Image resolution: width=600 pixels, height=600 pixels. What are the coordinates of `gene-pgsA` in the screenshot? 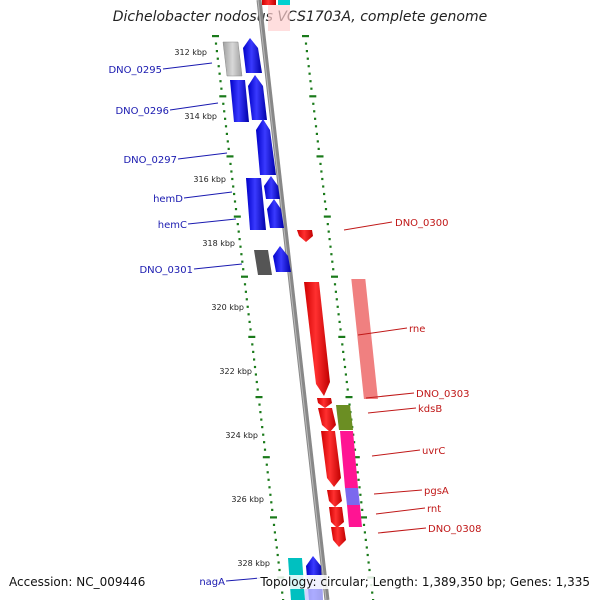 It's located at (343, 497).